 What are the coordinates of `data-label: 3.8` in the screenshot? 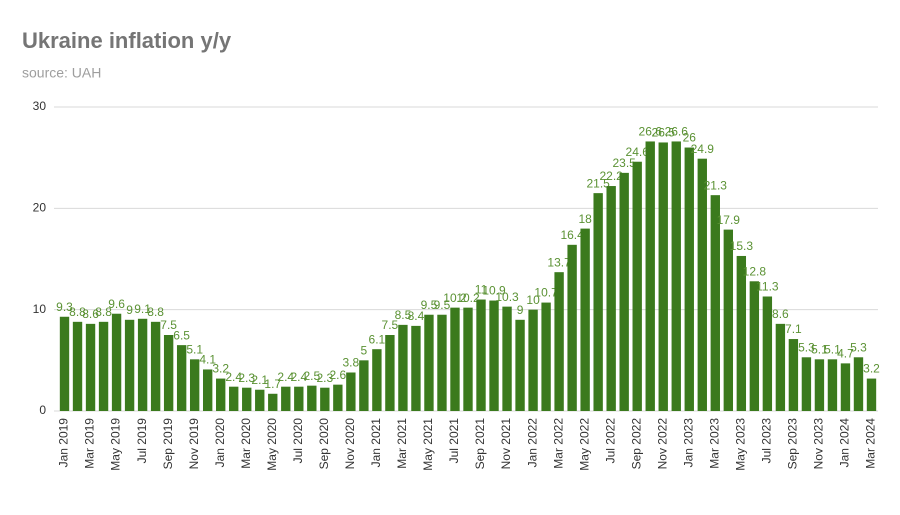 It's located at (351, 363).